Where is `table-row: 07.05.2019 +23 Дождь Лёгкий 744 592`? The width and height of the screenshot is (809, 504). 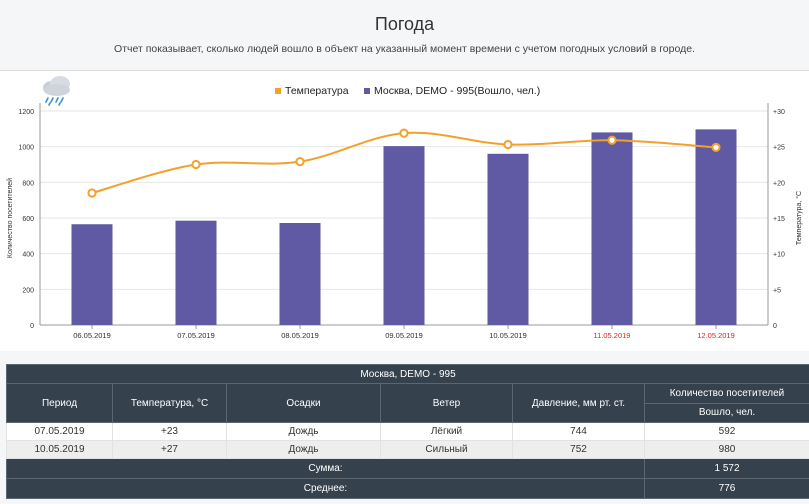
table-row: 07.05.2019 +23 Дождь Лёгкий 744 592 is located at coordinates (407, 431).